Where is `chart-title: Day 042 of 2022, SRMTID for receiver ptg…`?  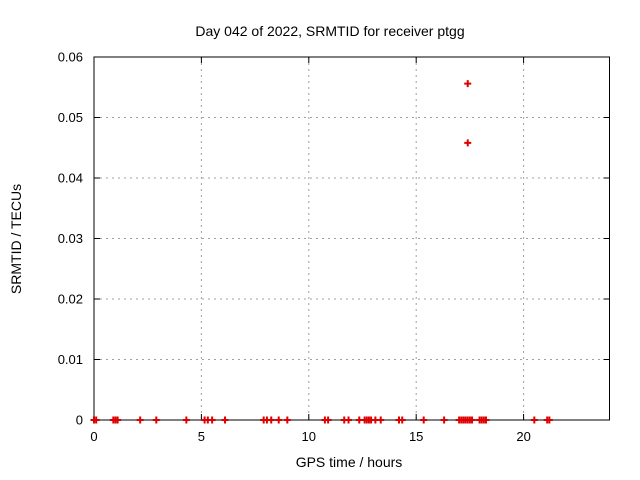 chart-title: Day 042 of 2022, SRMTID for receiver ptg… is located at coordinates (329, 31).